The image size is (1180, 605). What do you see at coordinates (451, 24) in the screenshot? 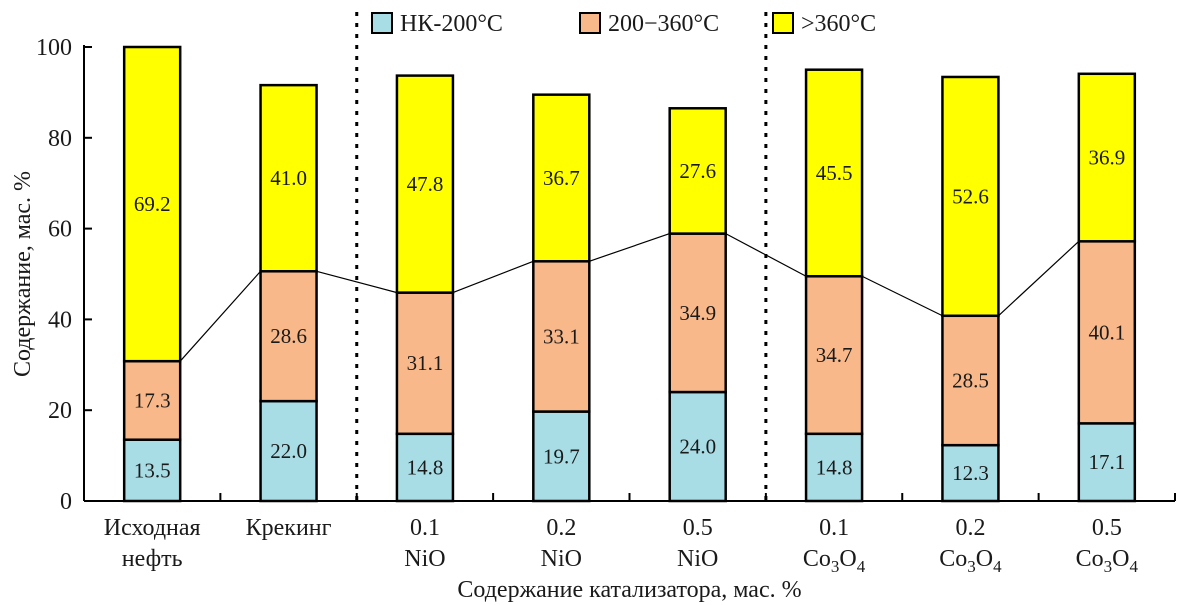
I see `legend-label: НК-200°C` at bounding box center [451, 24].